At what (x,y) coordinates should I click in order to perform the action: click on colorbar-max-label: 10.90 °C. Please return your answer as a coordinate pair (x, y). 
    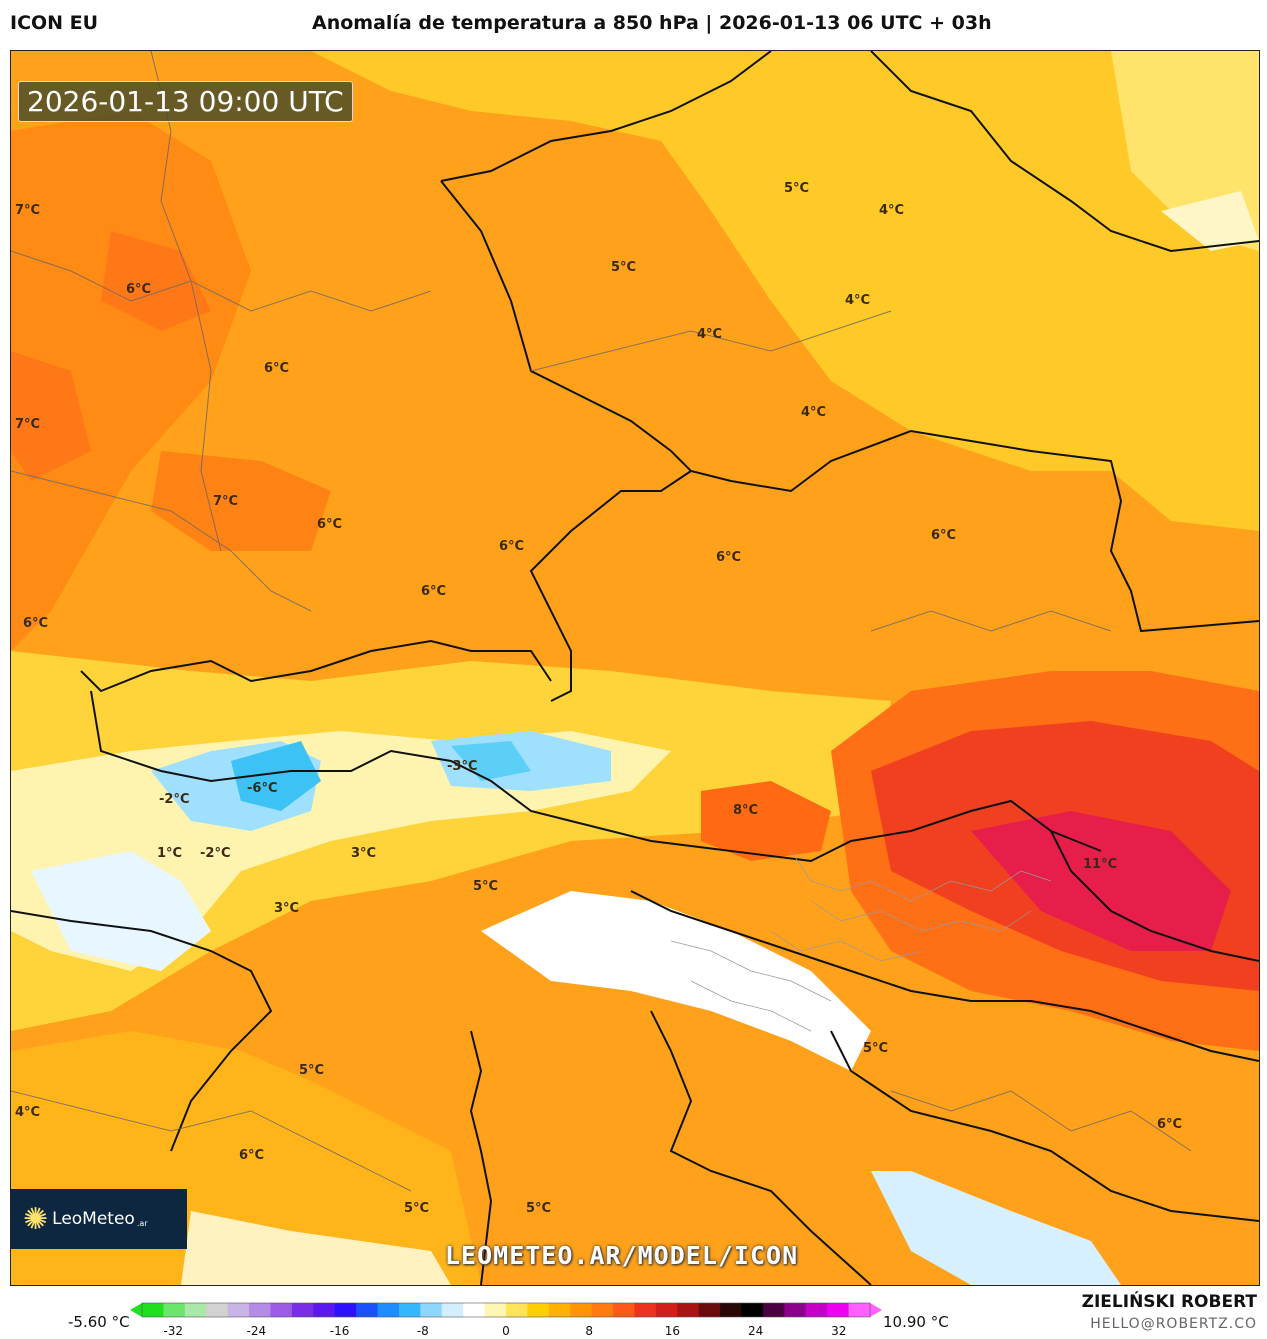
    Looking at the image, I should click on (916, 1322).